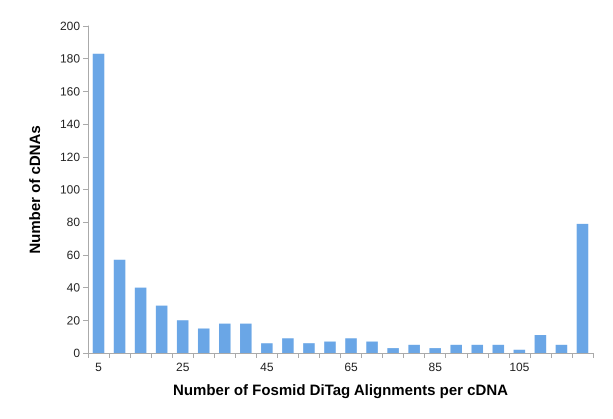 This screenshot has height=419, width=613. I want to click on y-tick-label: 20, so click(73, 320).